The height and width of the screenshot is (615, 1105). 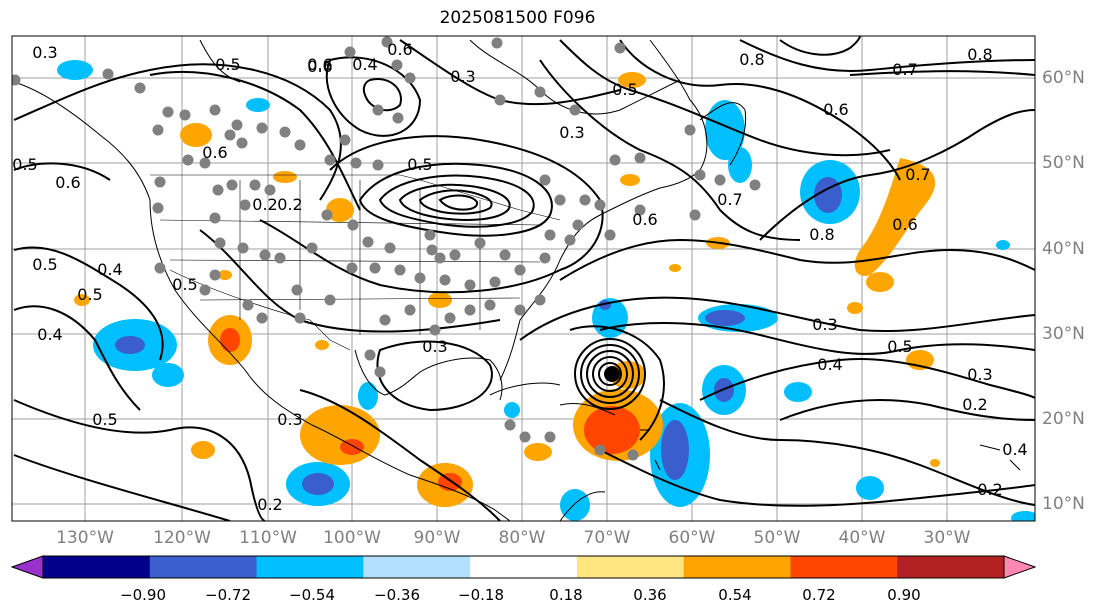 I want to click on lon-label: 40°W, so click(x=862, y=538).